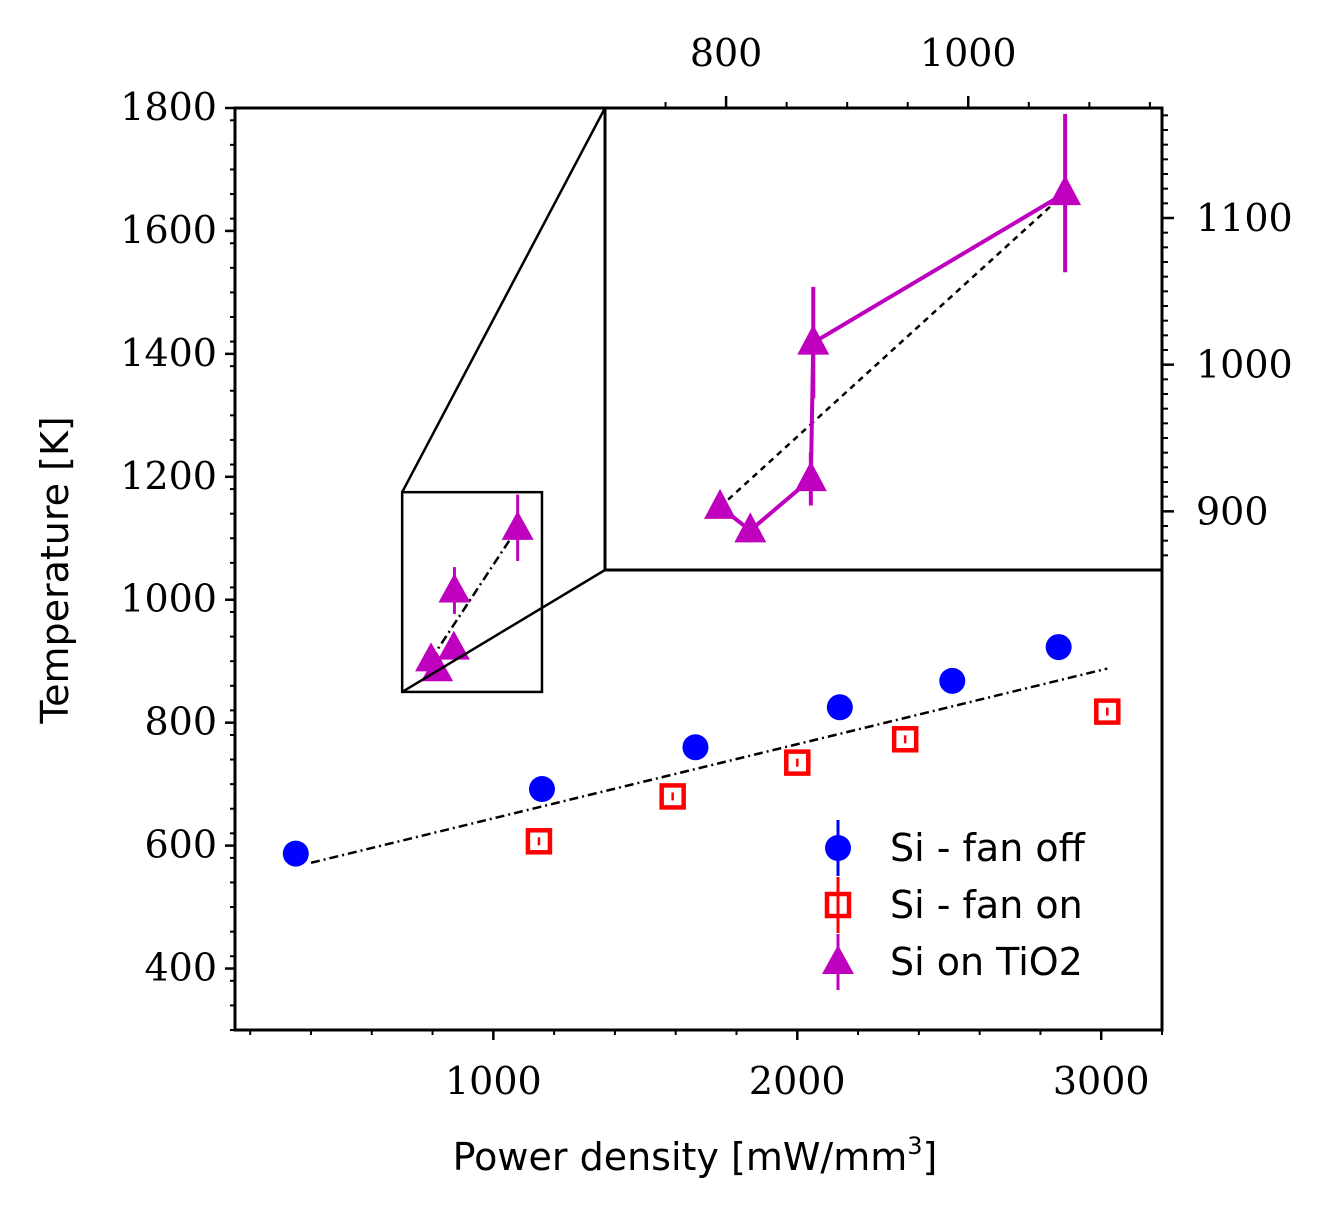 The image size is (1326, 1211). Describe the element at coordinates (180, 845) in the screenshot. I see `y-tick-label: 600` at that location.